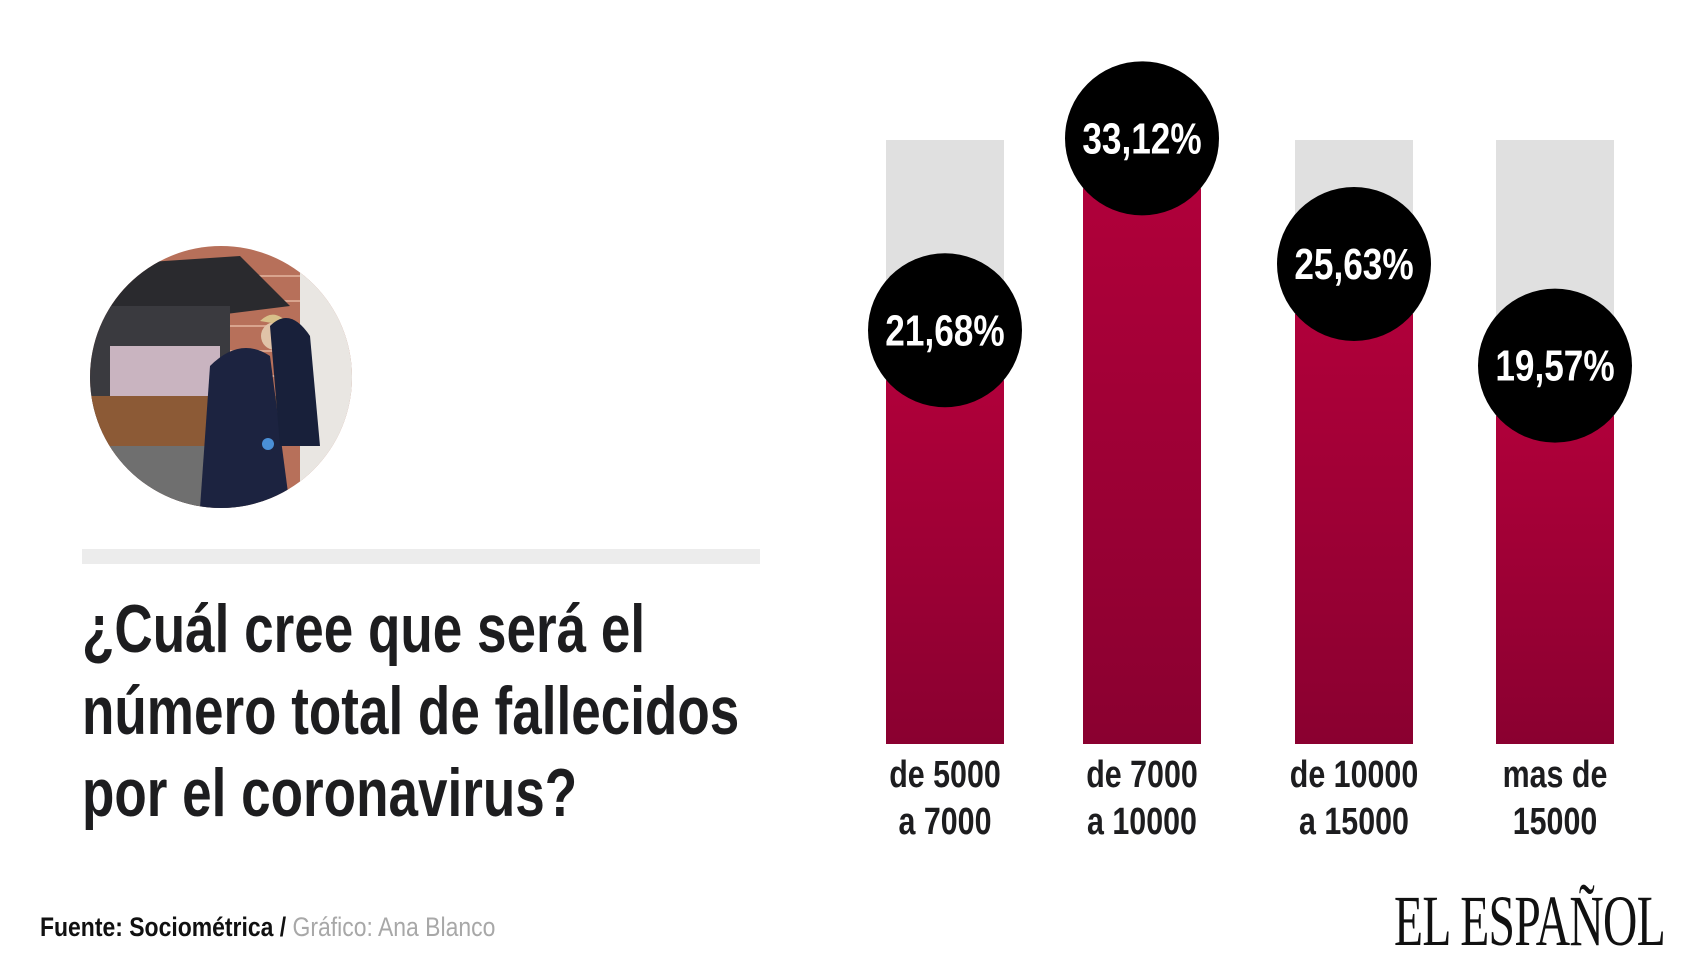 The image size is (1706, 963). I want to click on title-line: por el coronavirus?, so click(330, 793).